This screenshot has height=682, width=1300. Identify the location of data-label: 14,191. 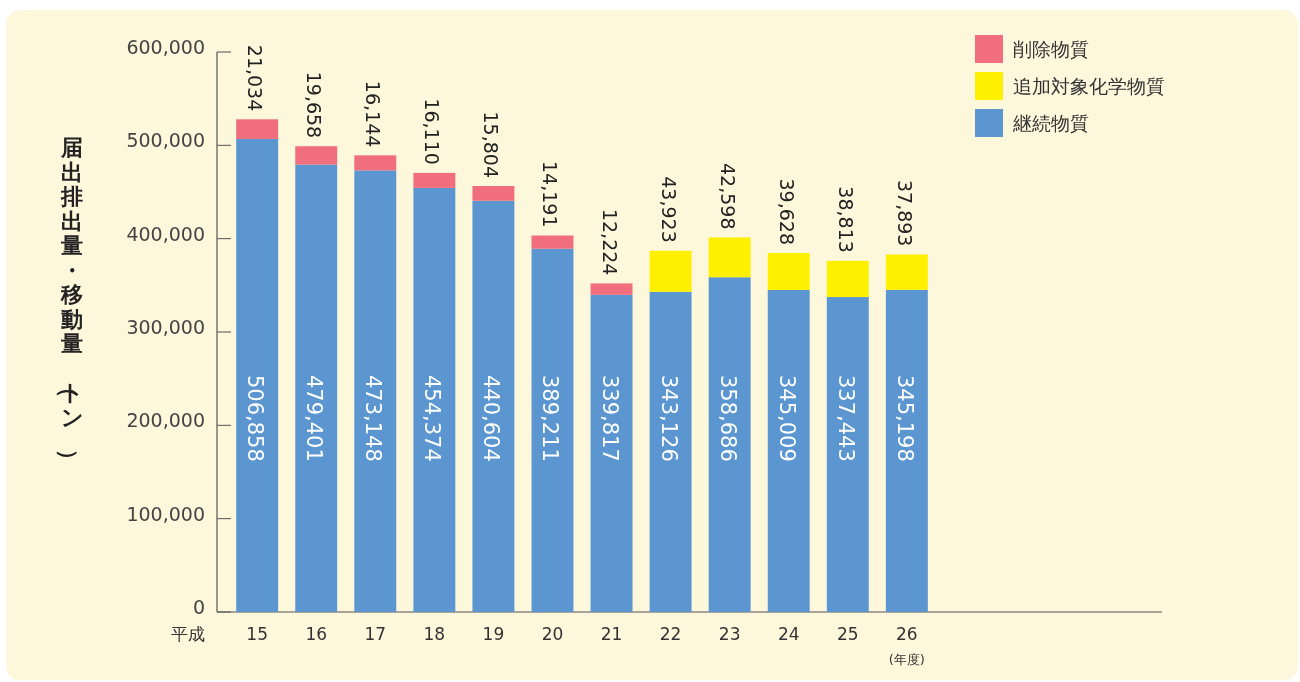
(550, 194).